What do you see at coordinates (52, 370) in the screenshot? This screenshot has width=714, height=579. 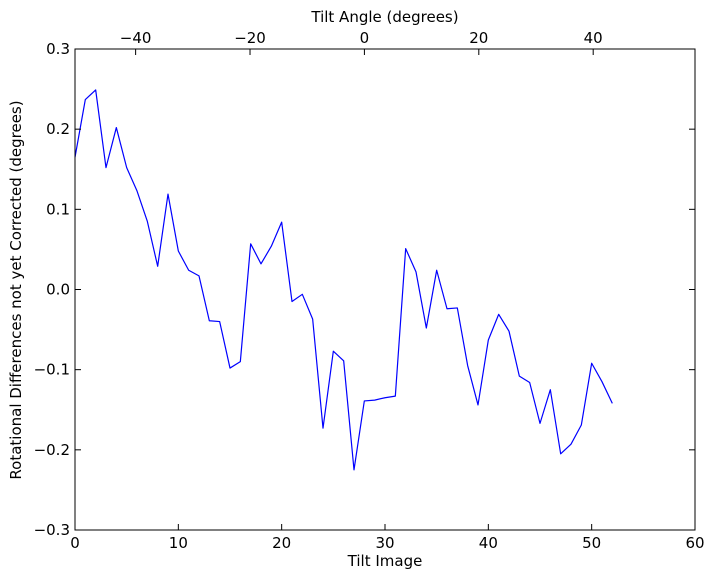 I see `y-tick-label: −0.1` at bounding box center [52, 370].